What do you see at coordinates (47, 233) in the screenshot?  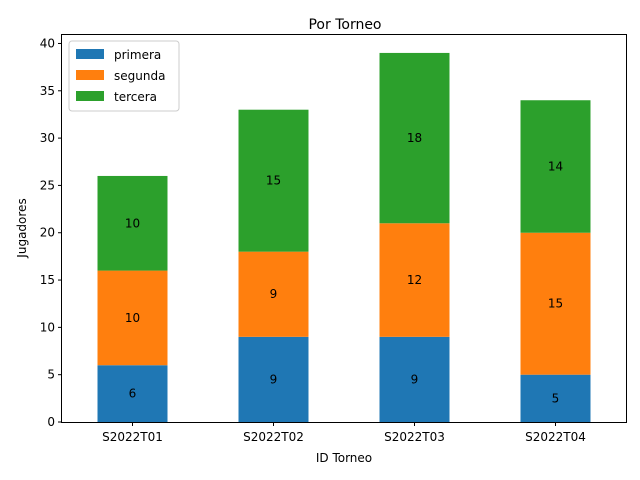 I see `y-tick-label-20: 20` at bounding box center [47, 233].